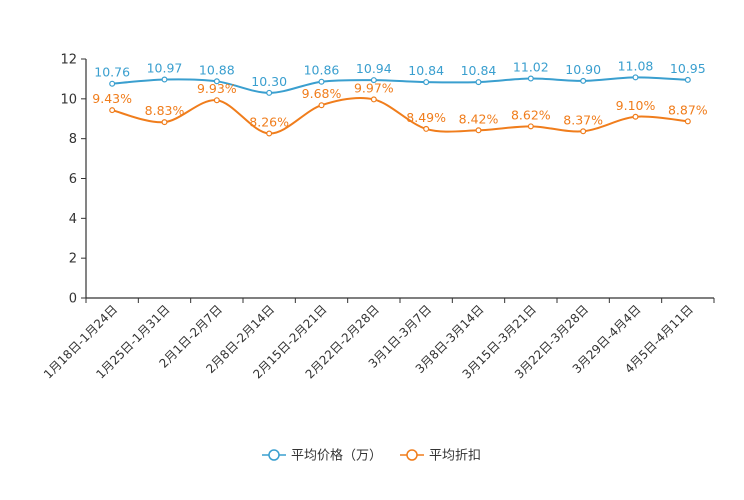  I want to click on data-label-price: 11.02, so click(531, 67).